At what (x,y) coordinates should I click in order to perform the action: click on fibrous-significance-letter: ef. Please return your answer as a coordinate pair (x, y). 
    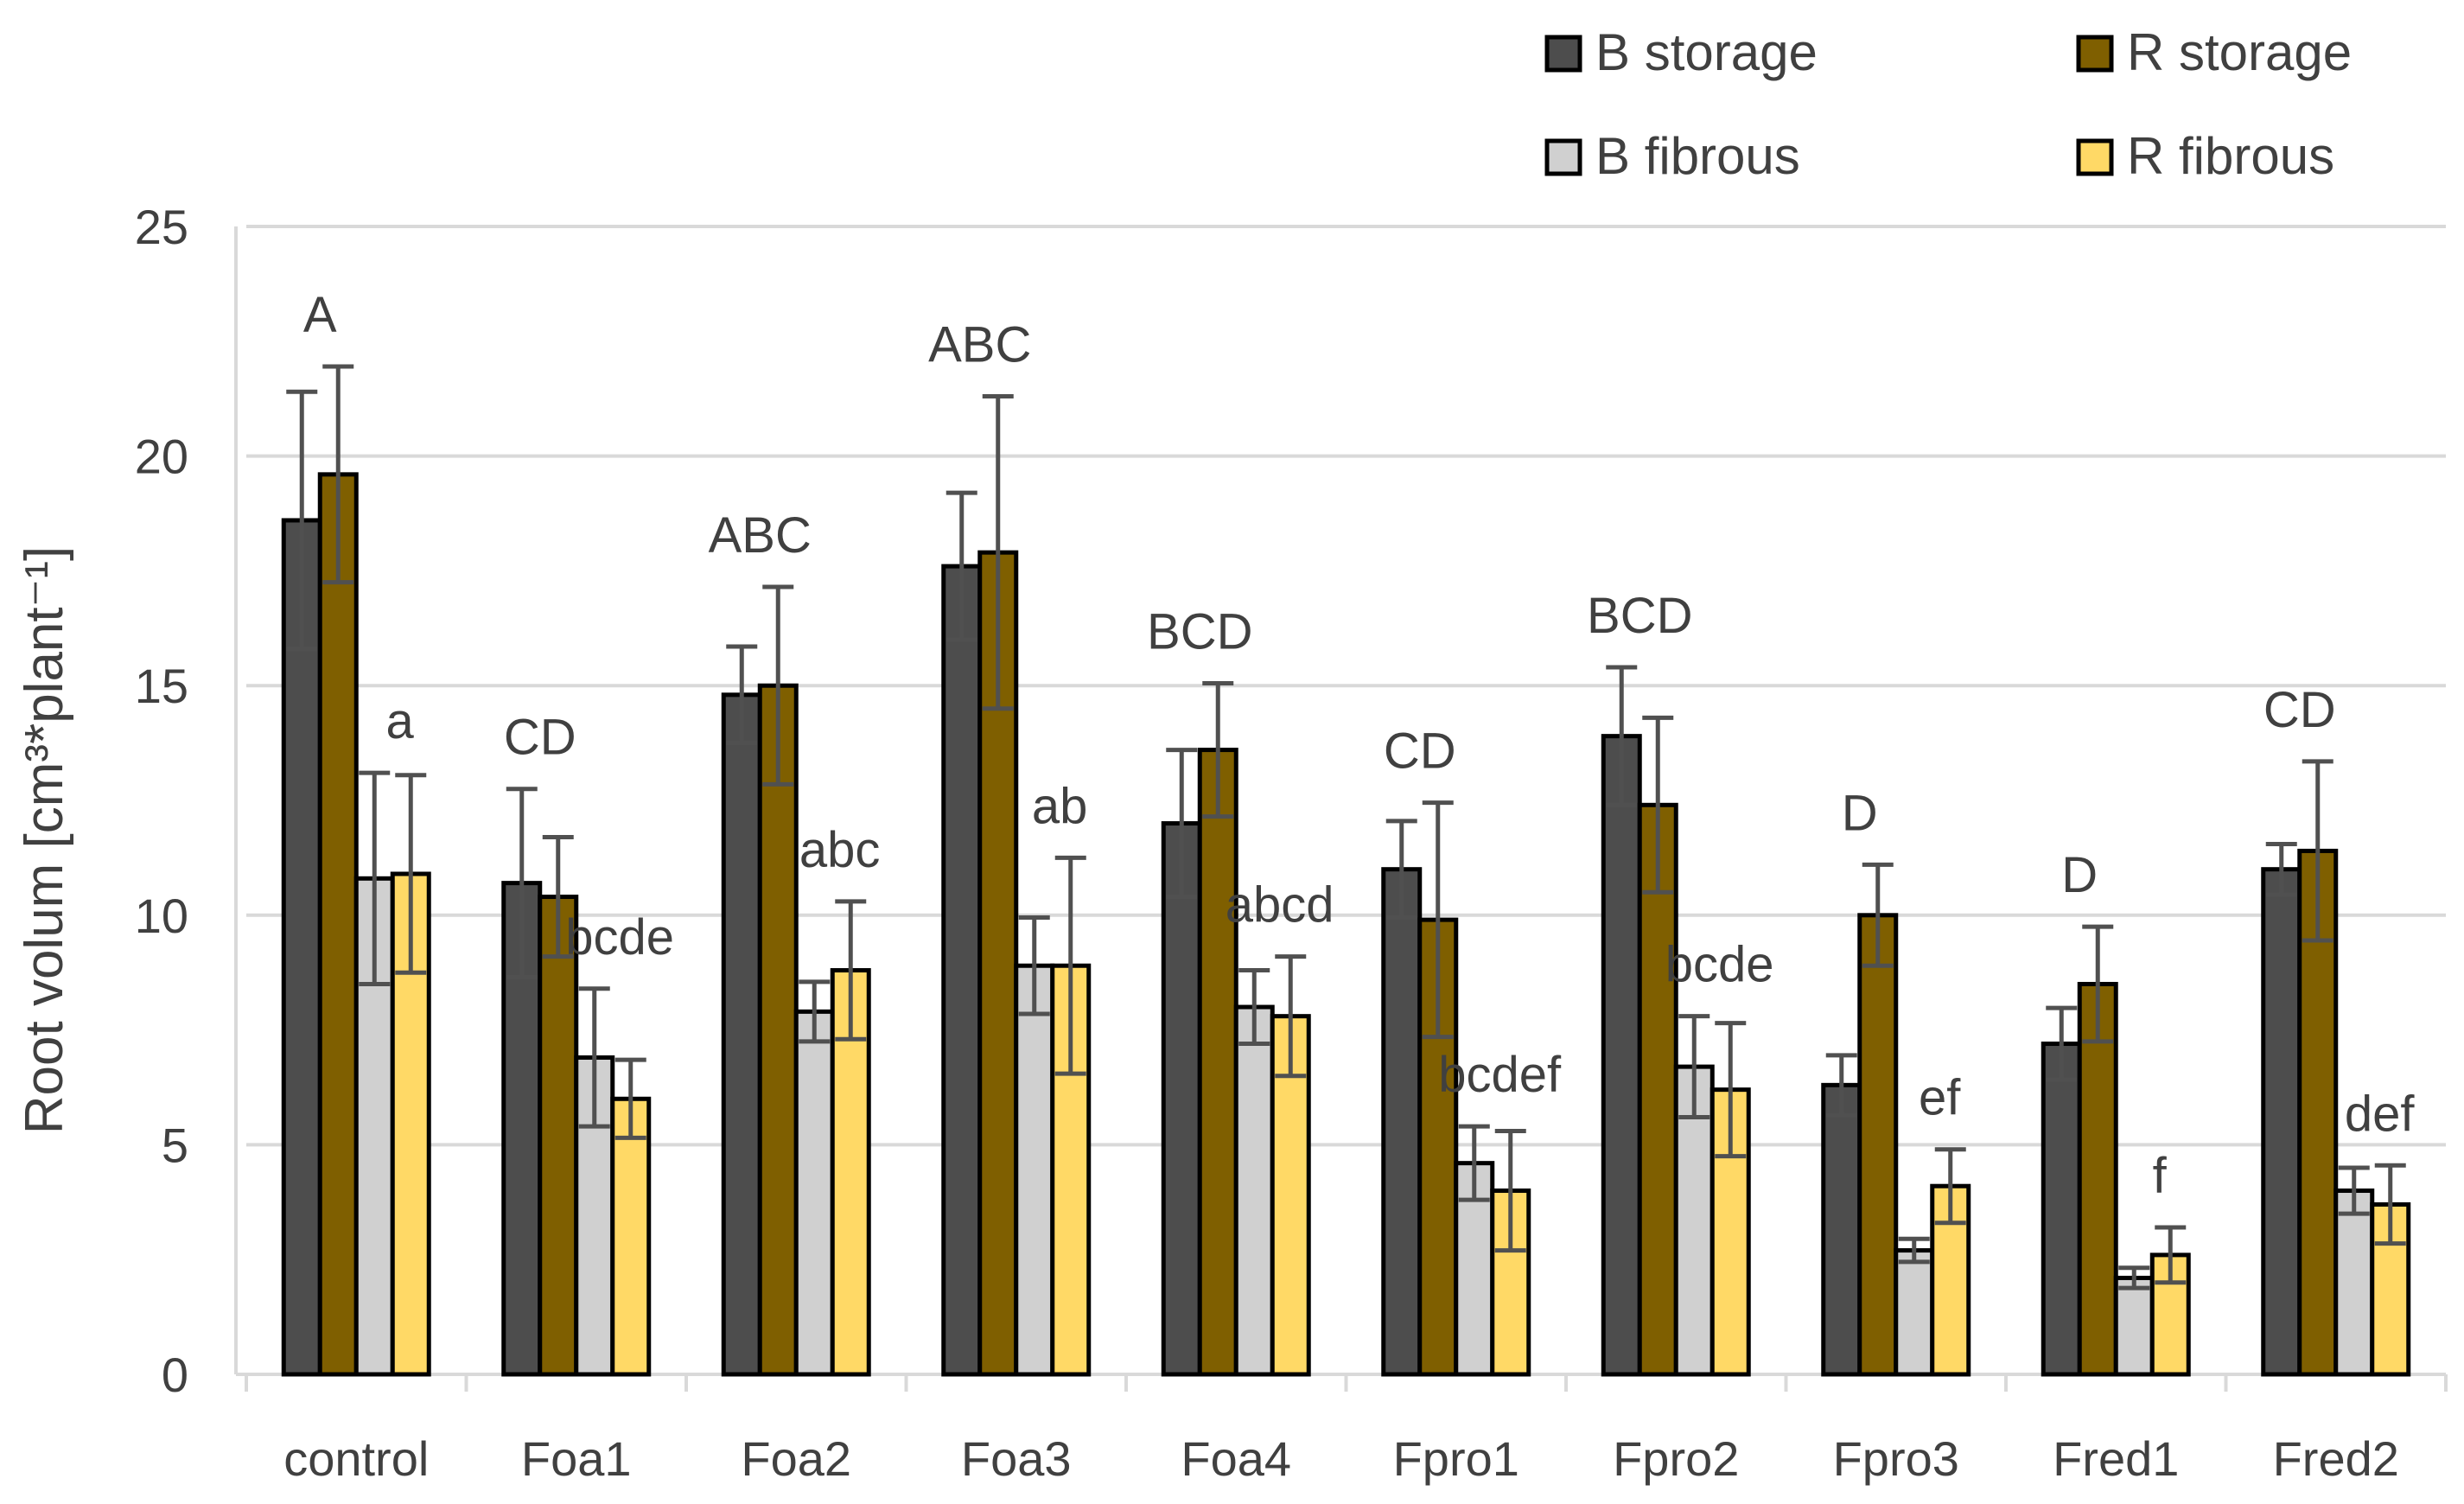
    Looking at the image, I should click on (1940, 1098).